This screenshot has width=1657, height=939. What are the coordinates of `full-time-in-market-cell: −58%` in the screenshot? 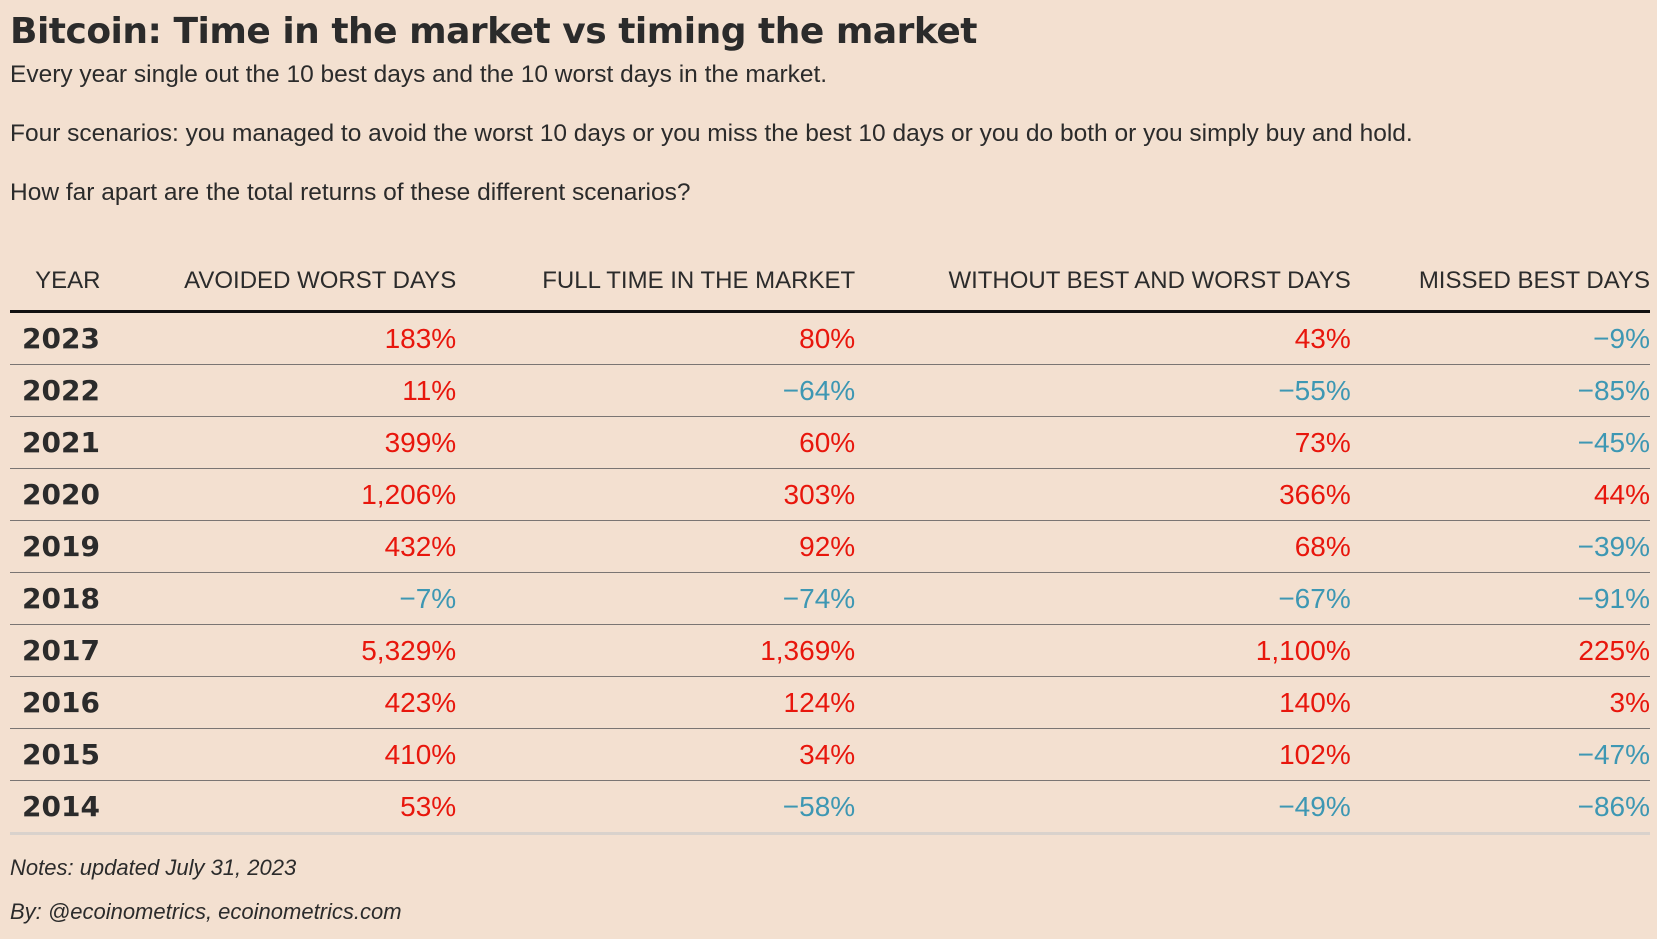 It's located at (656, 807).